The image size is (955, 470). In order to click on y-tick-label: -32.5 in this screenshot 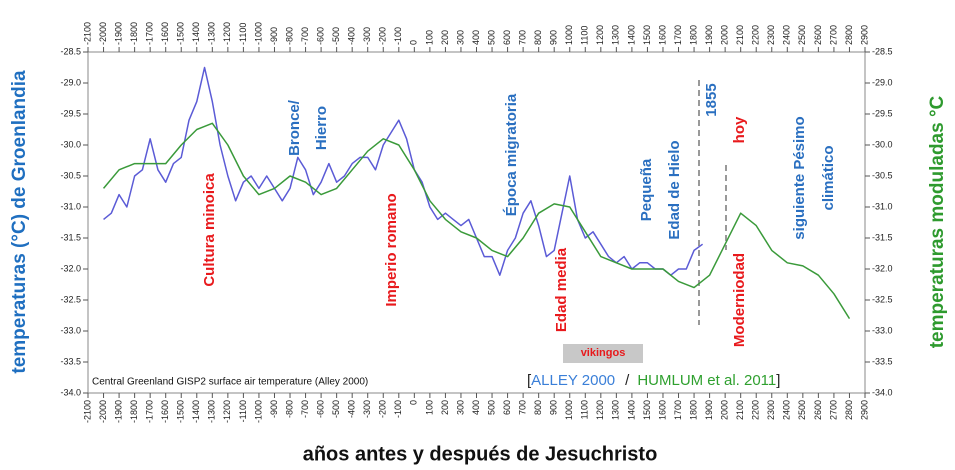, I will do `click(70, 299)`.